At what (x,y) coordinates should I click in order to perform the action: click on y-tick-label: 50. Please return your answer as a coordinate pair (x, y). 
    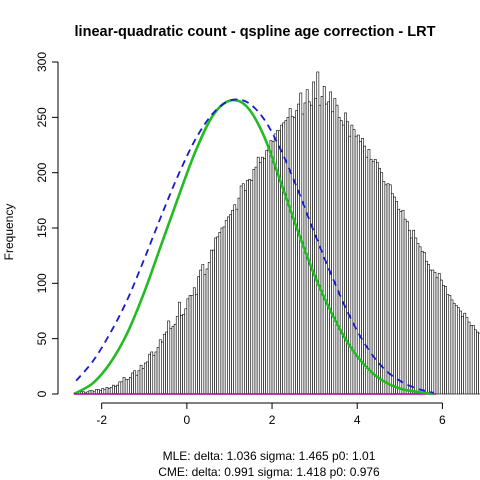
    Looking at the image, I should click on (42, 339).